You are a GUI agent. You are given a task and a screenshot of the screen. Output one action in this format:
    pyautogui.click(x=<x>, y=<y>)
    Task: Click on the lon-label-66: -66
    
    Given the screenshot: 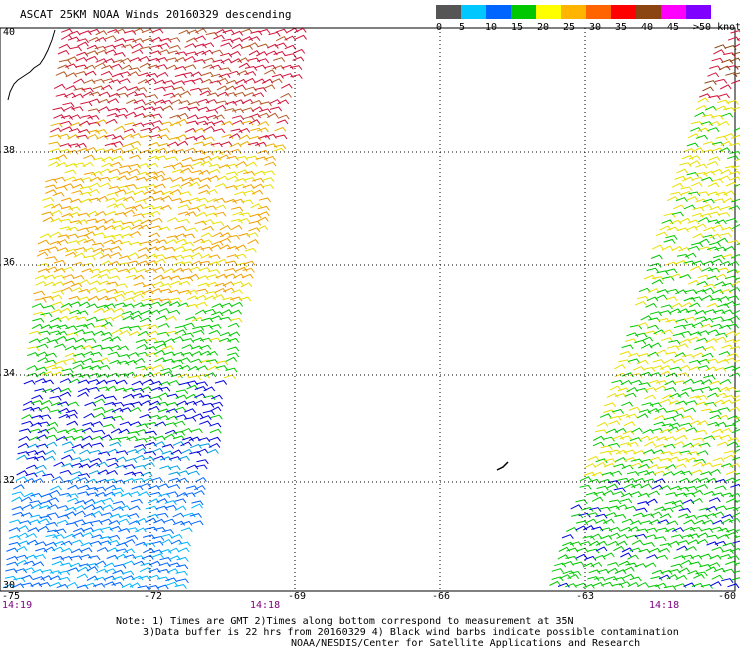 What is the action you would take?
    pyautogui.click(x=441, y=596)
    